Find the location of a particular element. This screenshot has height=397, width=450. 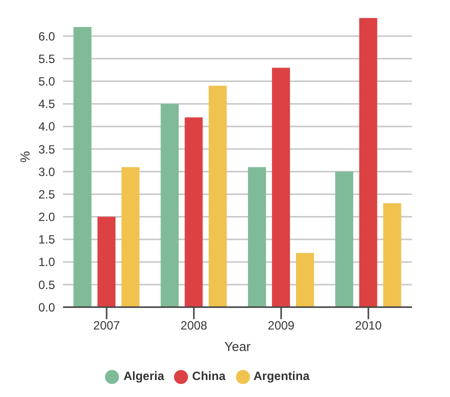

y-tick-label: 3.0 is located at coordinates (47, 171).